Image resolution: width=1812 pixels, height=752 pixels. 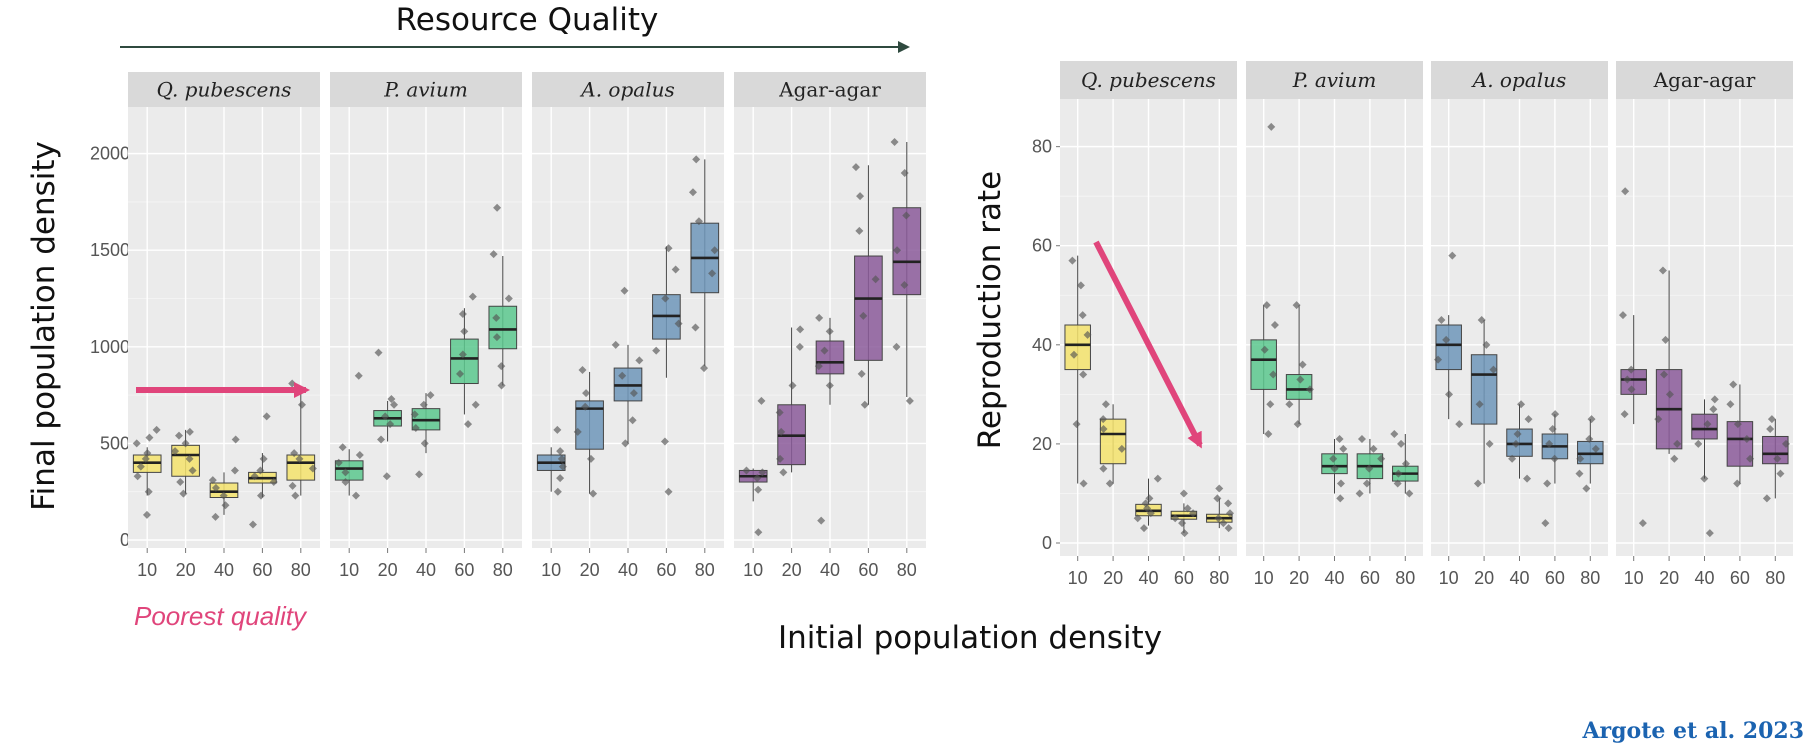 What do you see at coordinates (1334, 80) in the screenshot?
I see `panel-strip-label: P. avium` at bounding box center [1334, 80].